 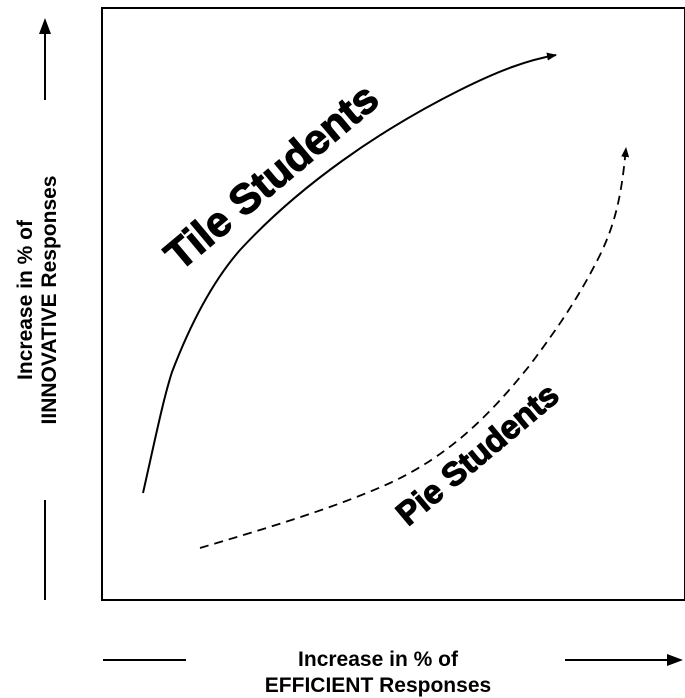 I want to click on x-axis-arrow, so click(x=393, y=660).